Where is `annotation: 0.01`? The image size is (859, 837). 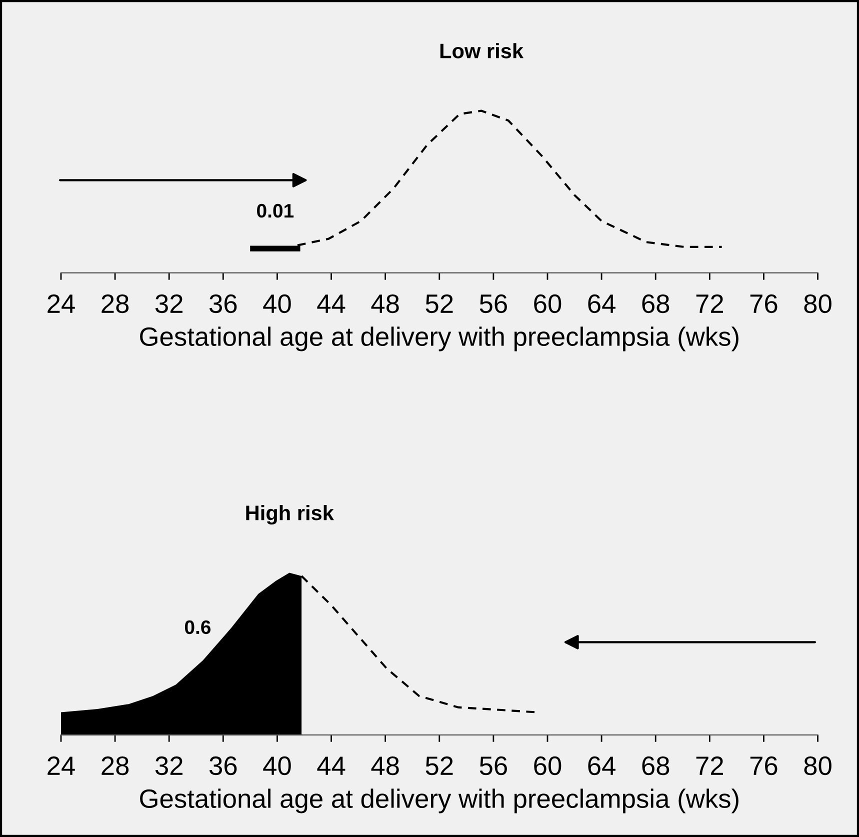
annotation: 0.01 is located at coordinates (275, 211).